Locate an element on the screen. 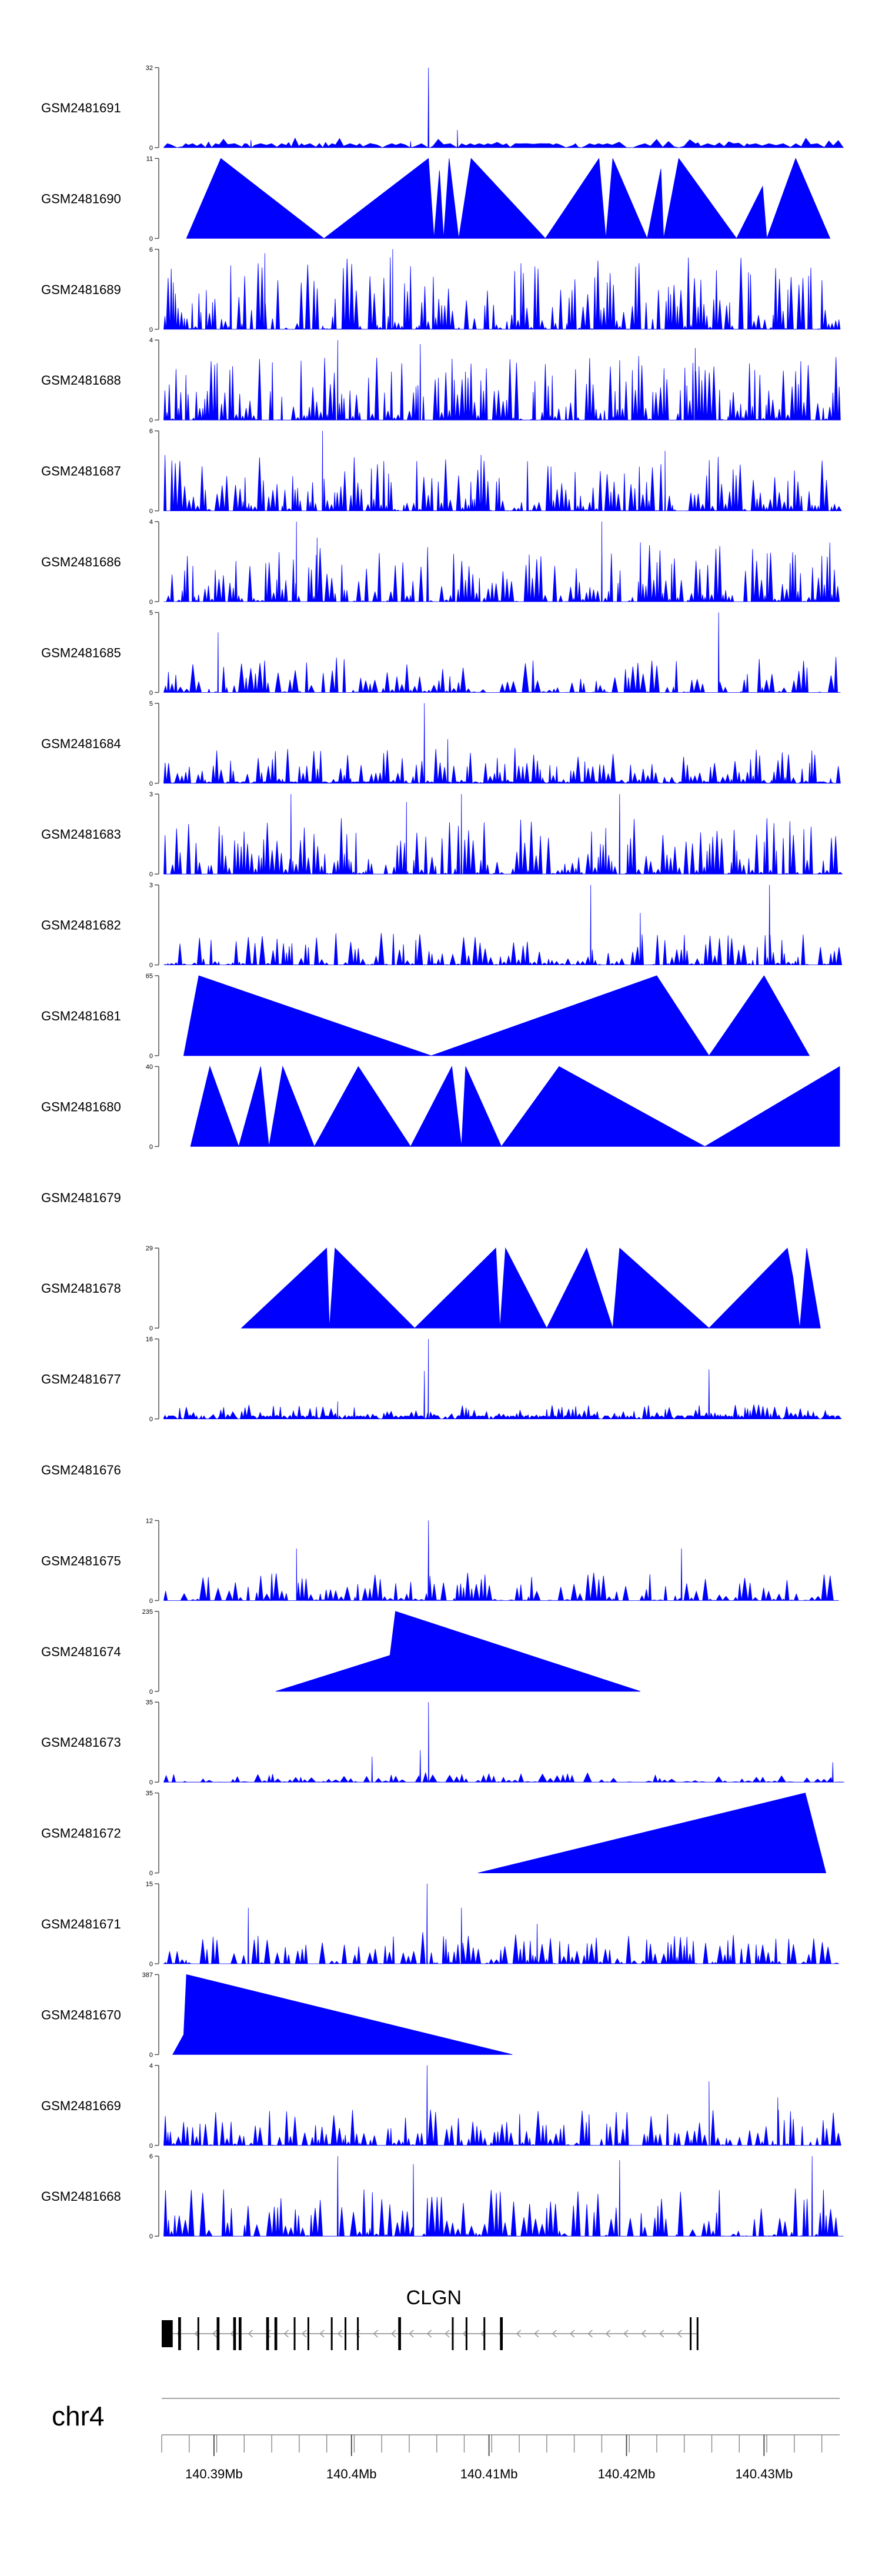 This screenshot has height=2576, width=882. y-tick-label: 235 is located at coordinates (147, 1612).